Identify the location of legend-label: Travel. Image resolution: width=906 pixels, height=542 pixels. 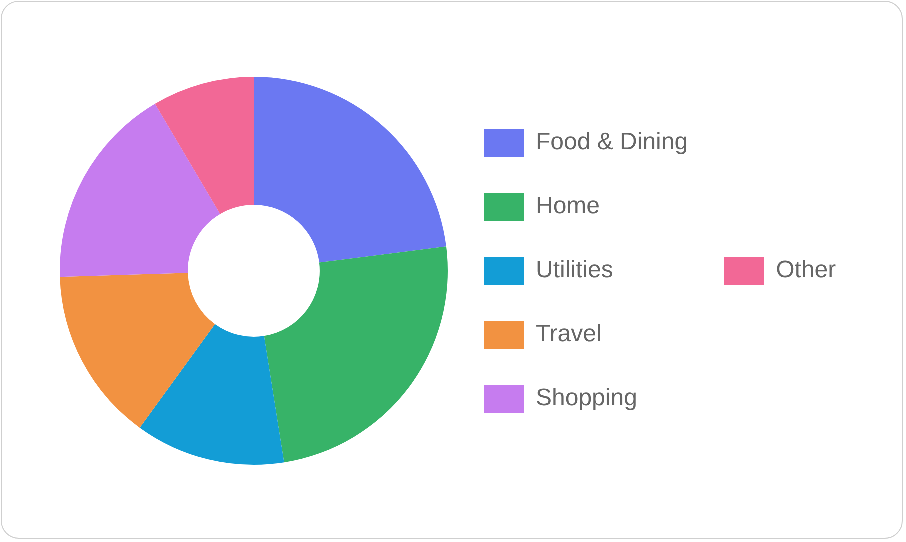
(569, 334).